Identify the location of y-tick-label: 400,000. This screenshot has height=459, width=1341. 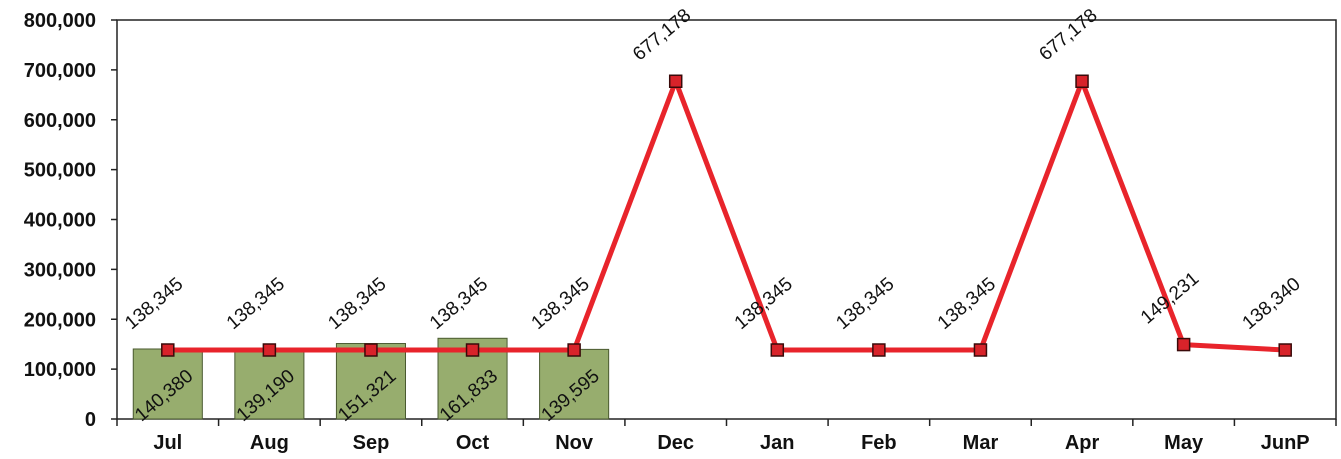
(60, 221).